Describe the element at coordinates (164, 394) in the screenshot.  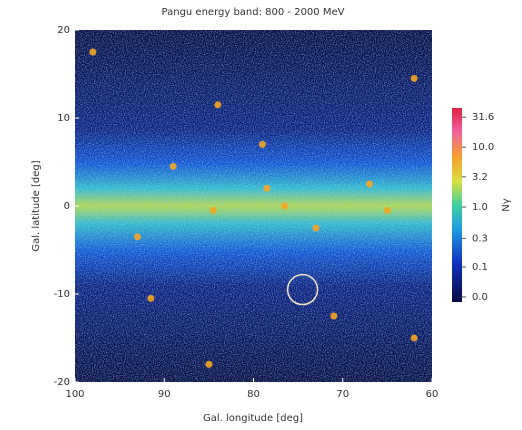
I see `x-tick-label: 90` at that location.